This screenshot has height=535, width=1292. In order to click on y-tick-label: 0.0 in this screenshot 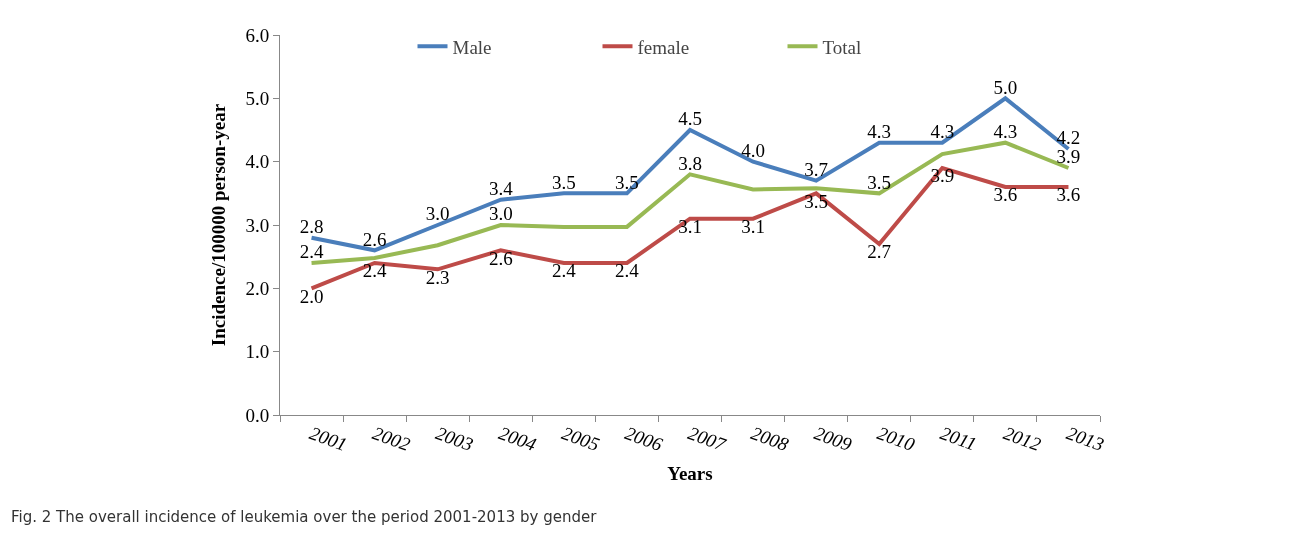, I will do `click(257, 415)`.